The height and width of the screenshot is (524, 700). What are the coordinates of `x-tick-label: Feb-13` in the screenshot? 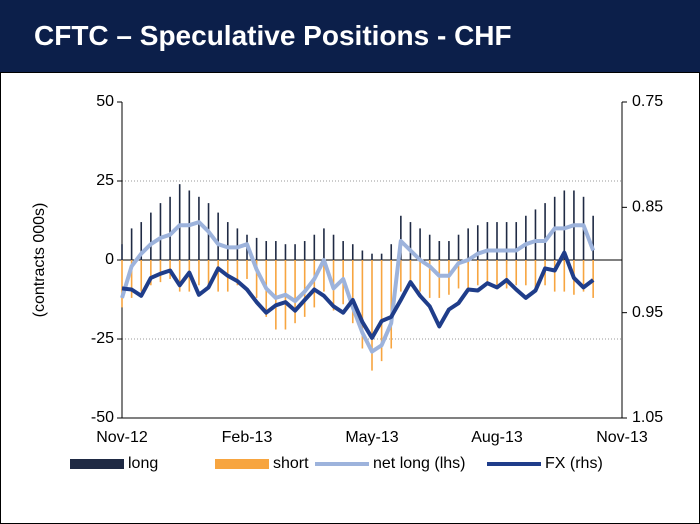 It's located at (247, 437).